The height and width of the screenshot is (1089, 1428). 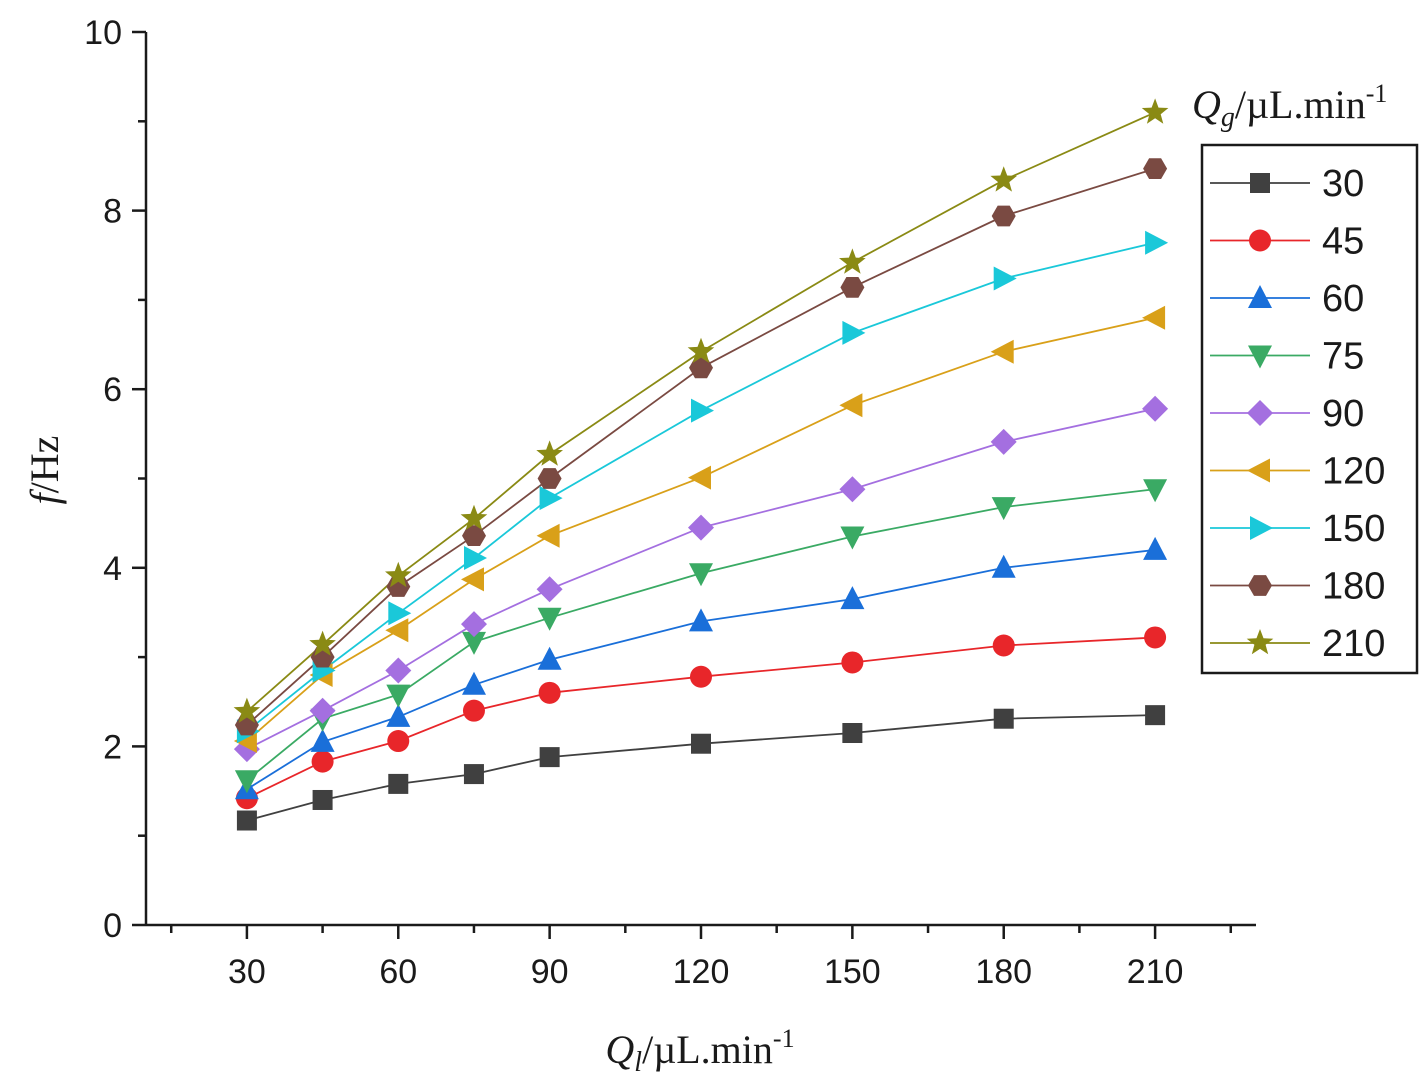 What do you see at coordinates (247, 972) in the screenshot?
I see `x-tick-label: 30` at bounding box center [247, 972].